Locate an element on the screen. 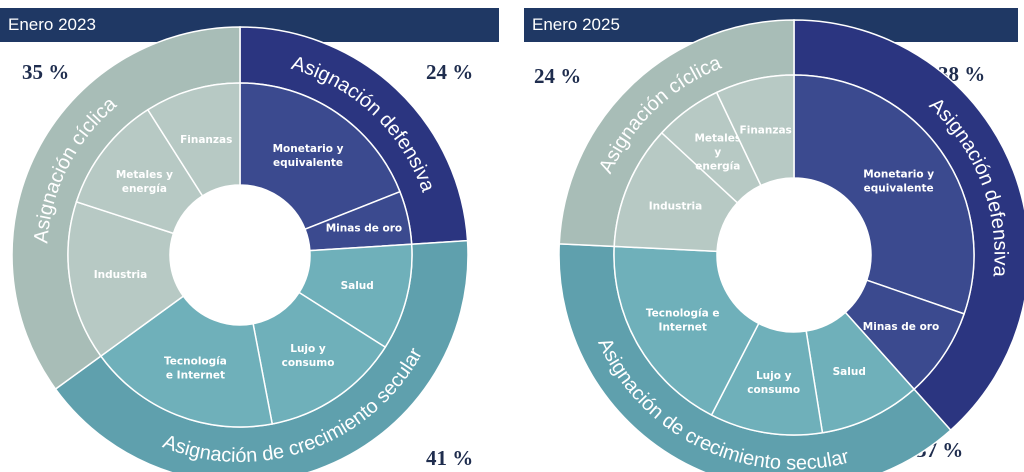 This screenshot has height=472, width=1024. percent-label-cyclic-2025: 24 % is located at coordinates (558, 76).